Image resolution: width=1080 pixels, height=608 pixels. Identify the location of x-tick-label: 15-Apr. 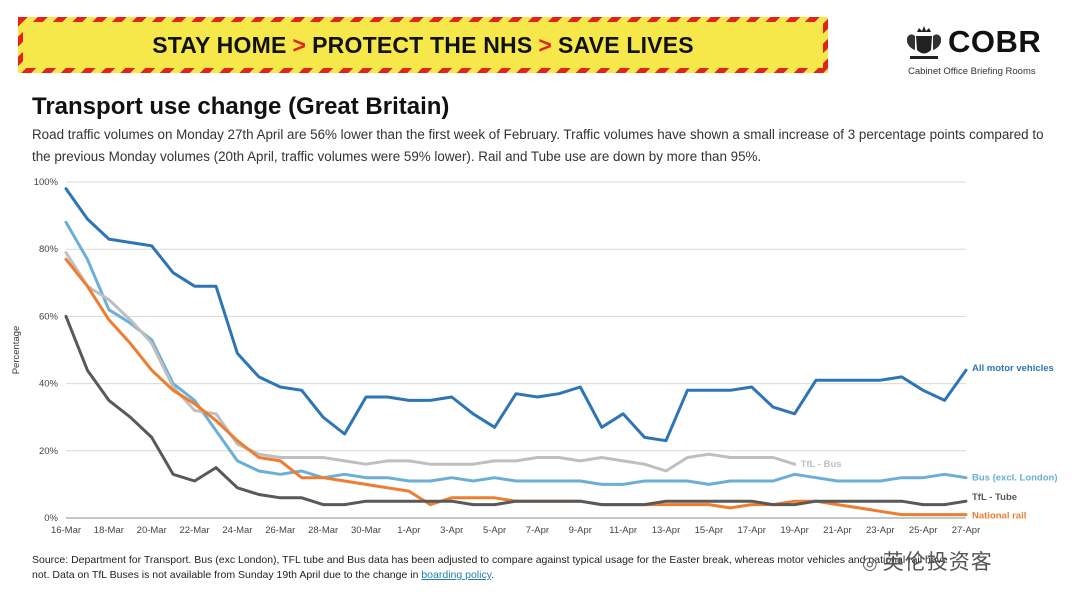
(709, 530).